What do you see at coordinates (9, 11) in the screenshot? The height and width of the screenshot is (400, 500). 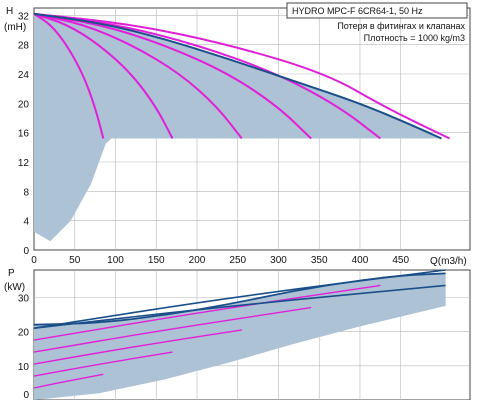 I see `head-axis-label: H` at bounding box center [9, 11].